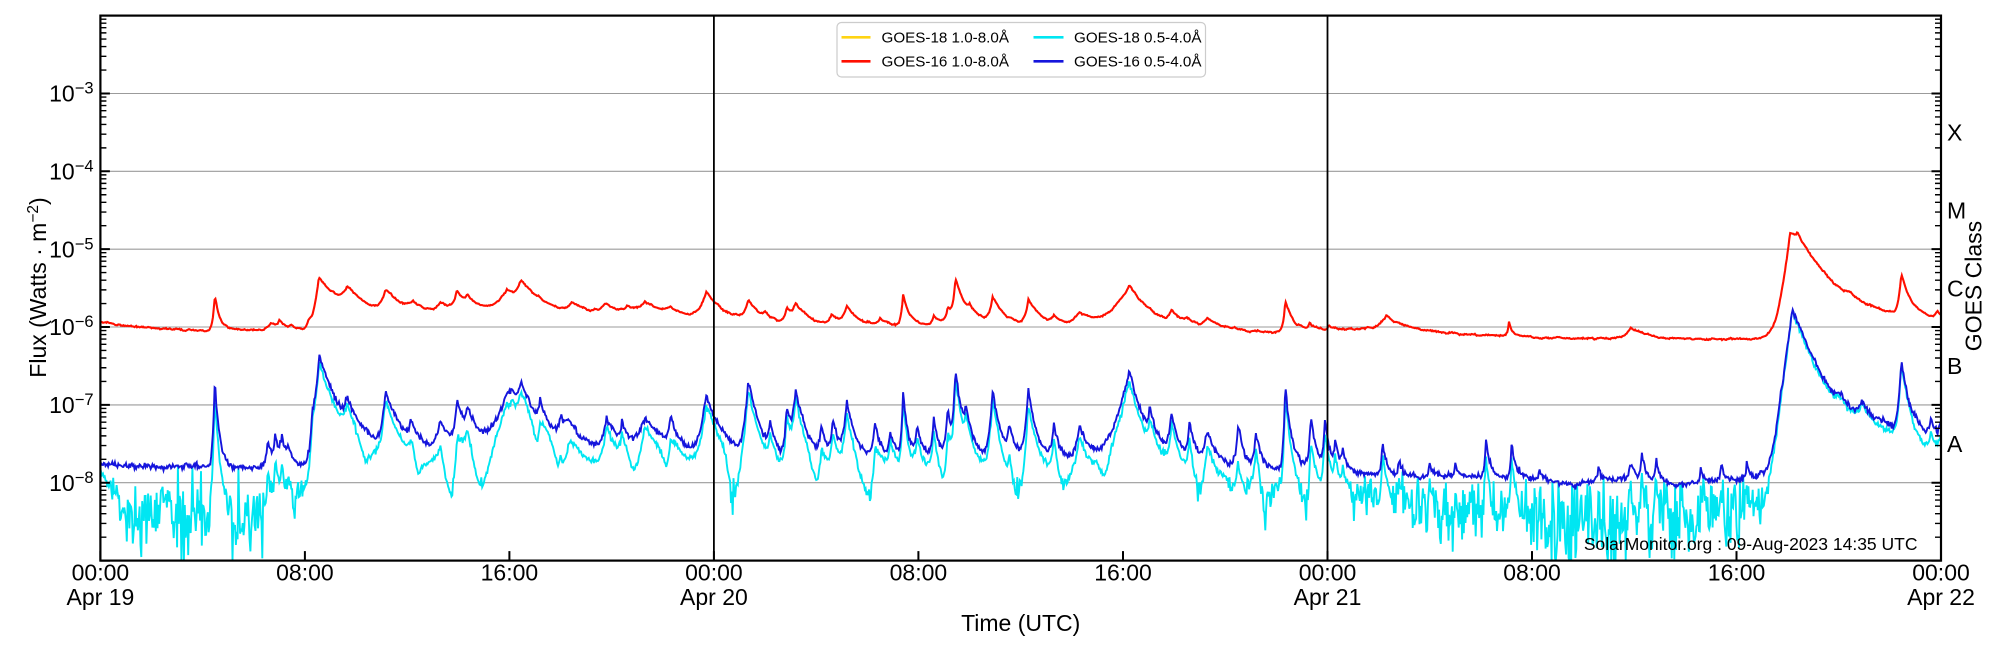  What do you see at coordinates (1955, 444) in the screenshot?
I see `svg-text: A` at bounding box center [1955, 444].